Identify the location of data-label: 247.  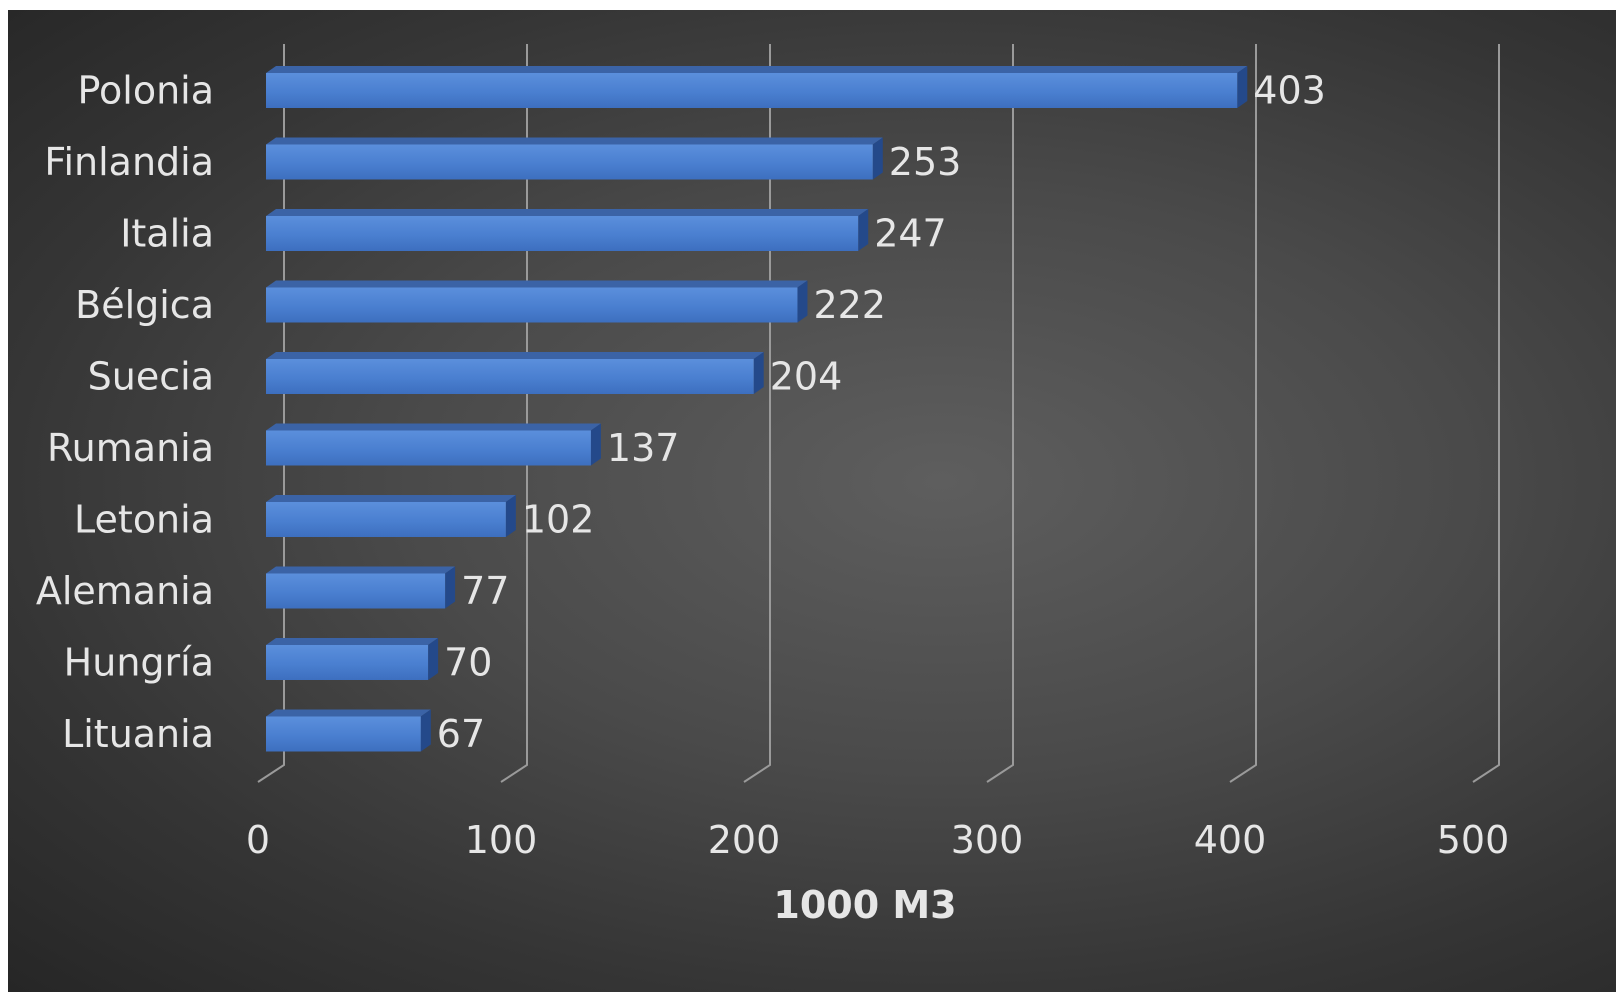
(910, 234).